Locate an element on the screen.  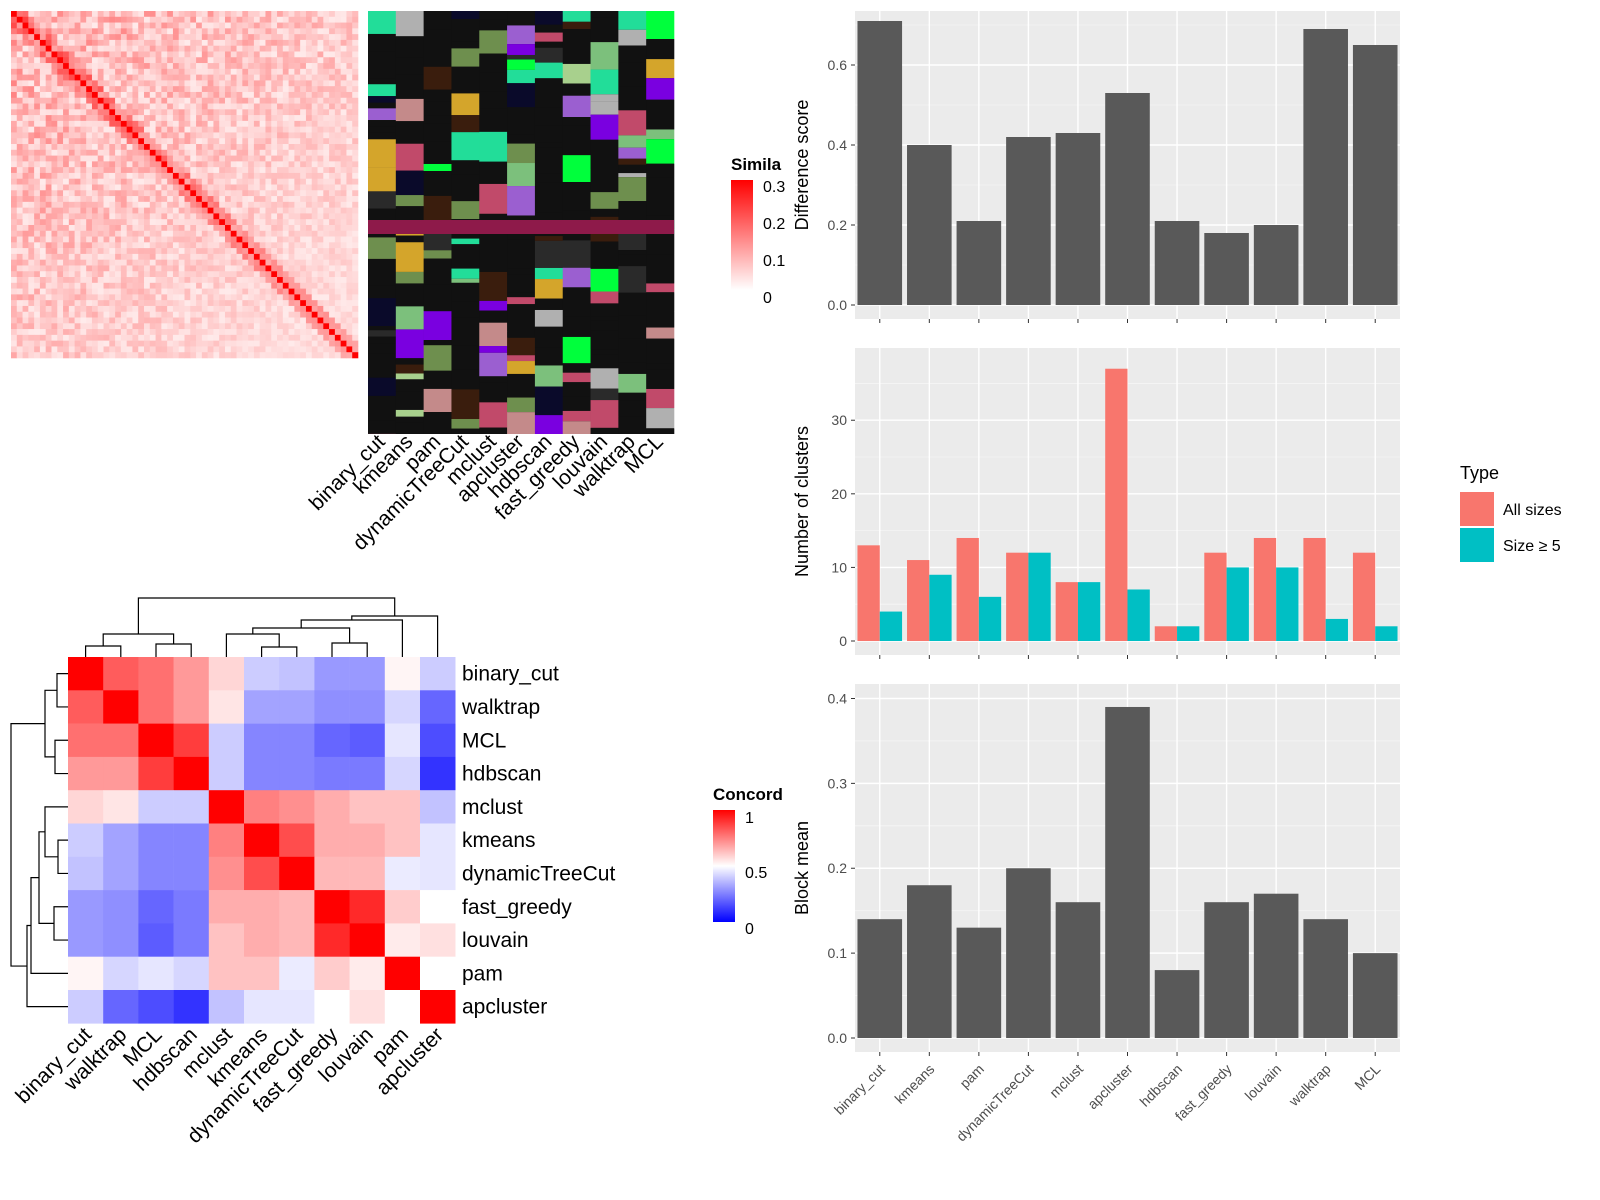
concordance-cell is located at coordinates (332, 940).